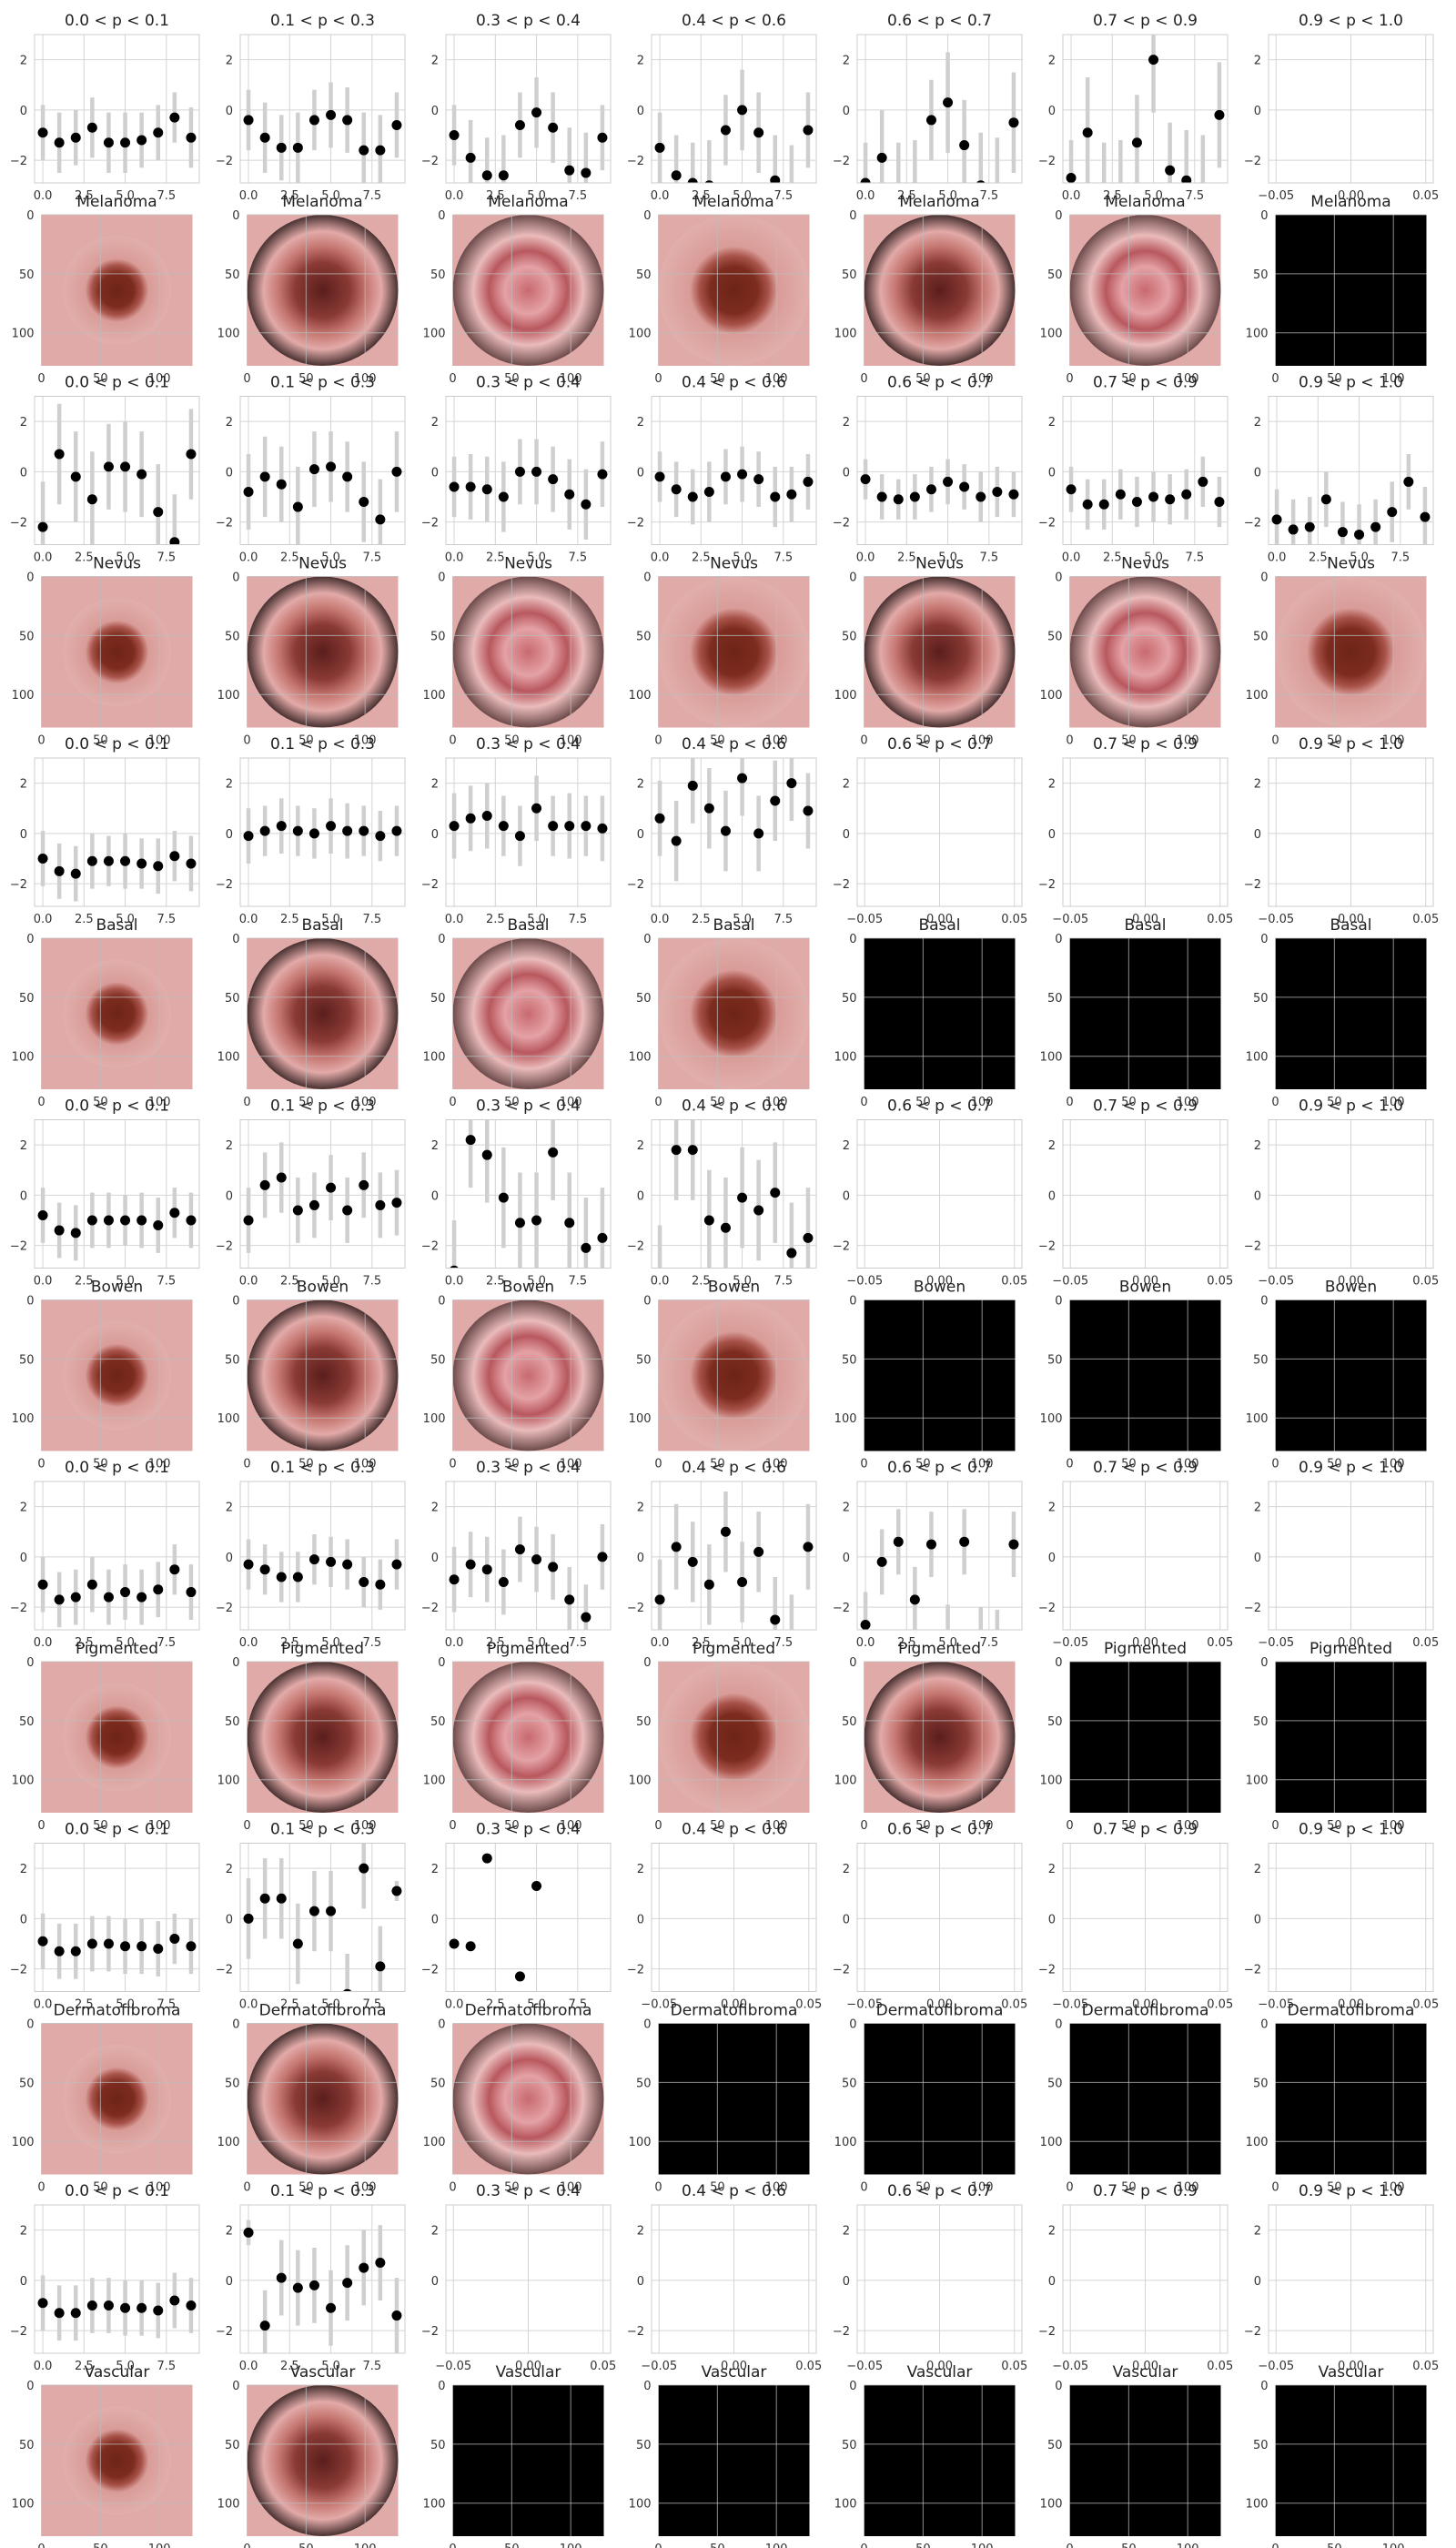  What do you see at coordinates (940, 564) in the screenshot?
I see `image-title: Nevus` at bounding box center [940, 564].